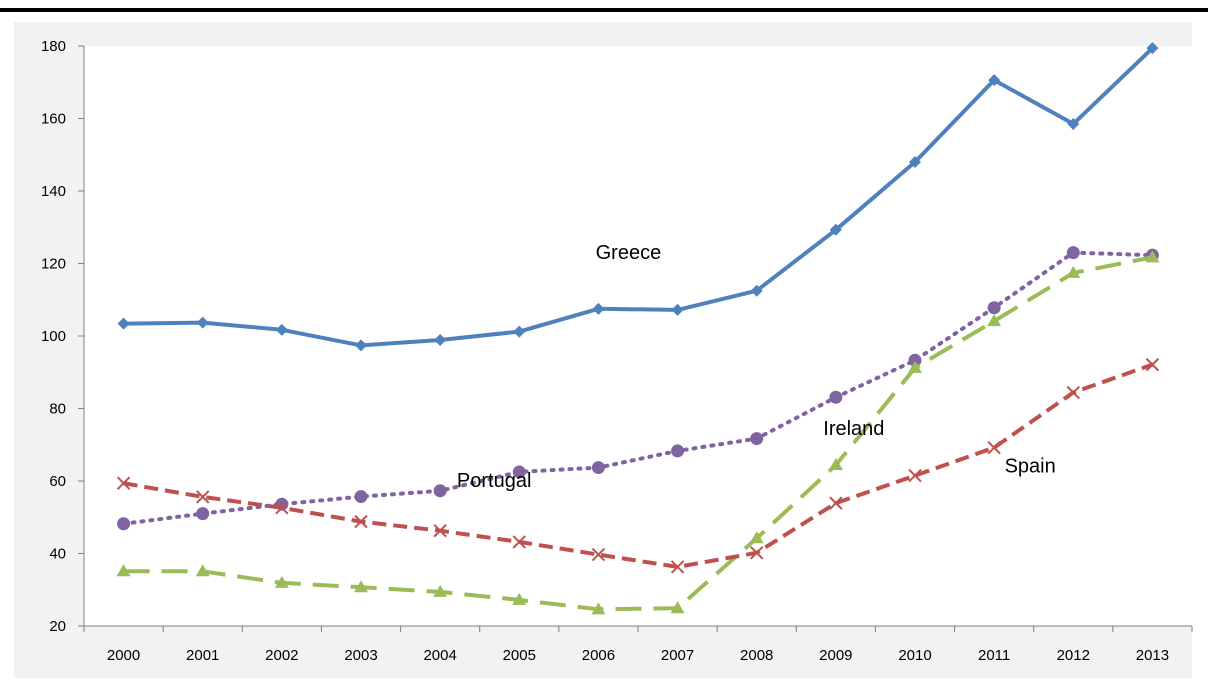 This screenshot has width=1208, height=684. What do you see at coordinates (57, 409) in the screenshot?
I see `y-tick-label: 80` at bounding box center [57, 409].